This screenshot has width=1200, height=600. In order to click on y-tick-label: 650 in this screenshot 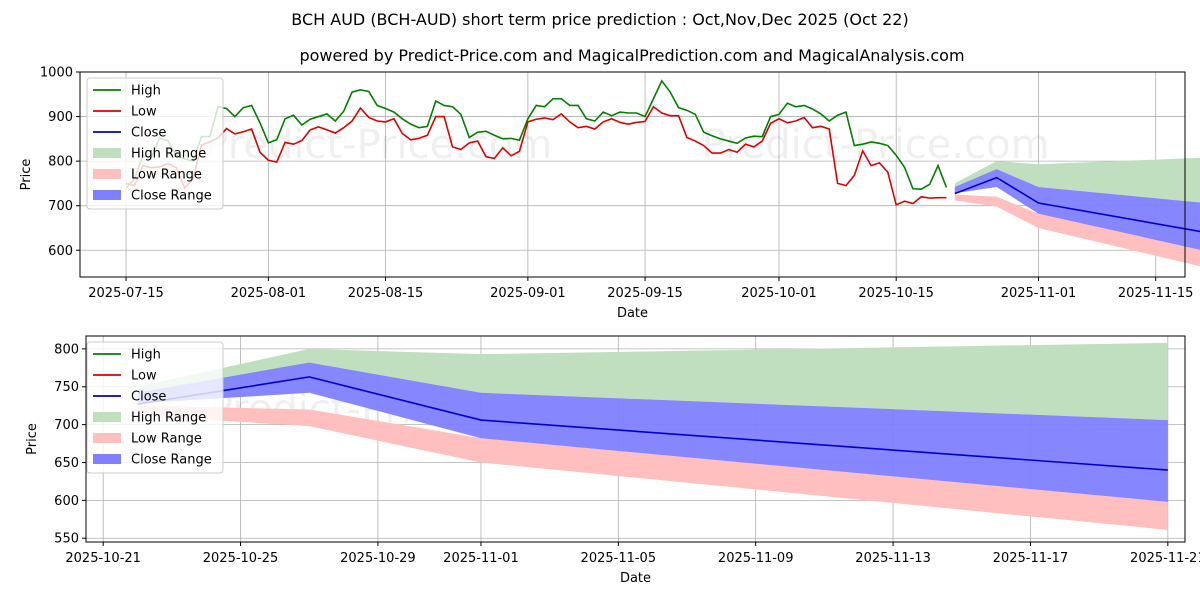, I will do `click(66, 463)`.